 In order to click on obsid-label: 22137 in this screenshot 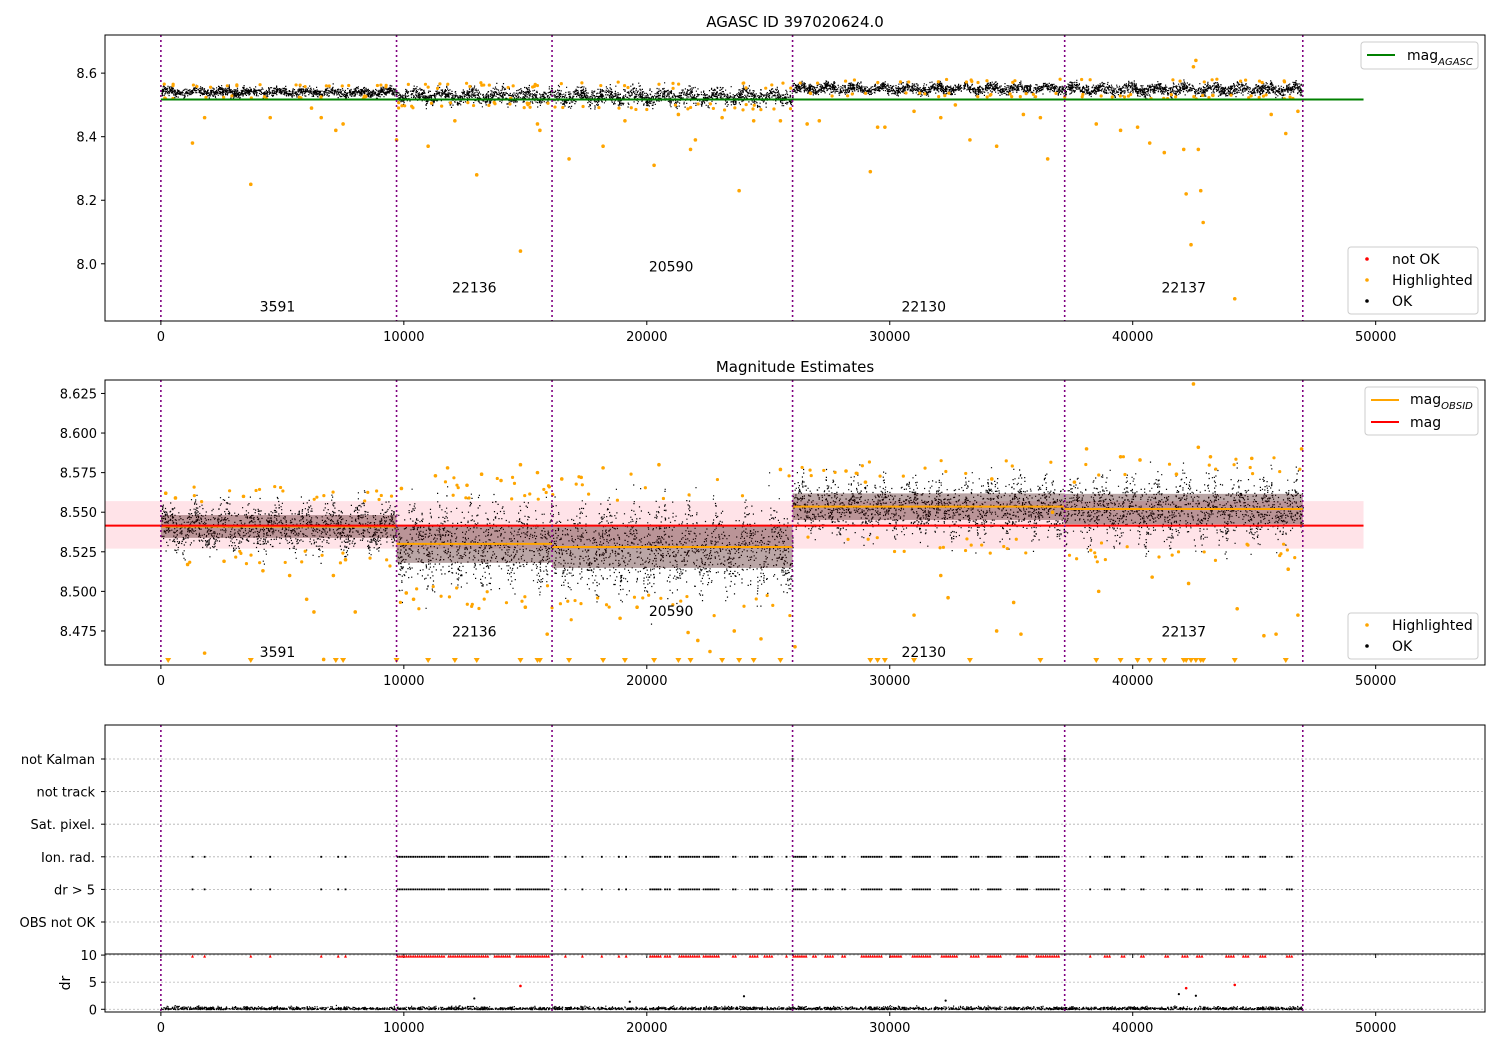, I will do `click(1183, 288)`.